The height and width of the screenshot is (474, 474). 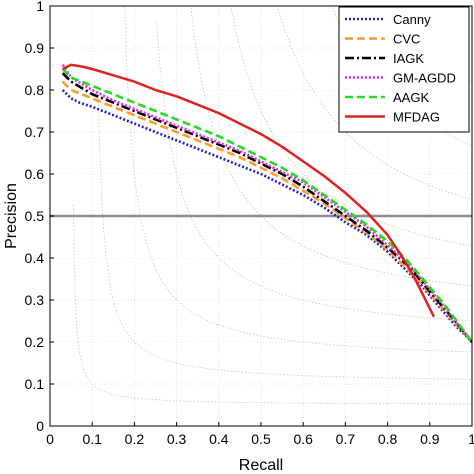 I want to click on legend-label-mfdag: MFDAG, so click(x=416, y=117).